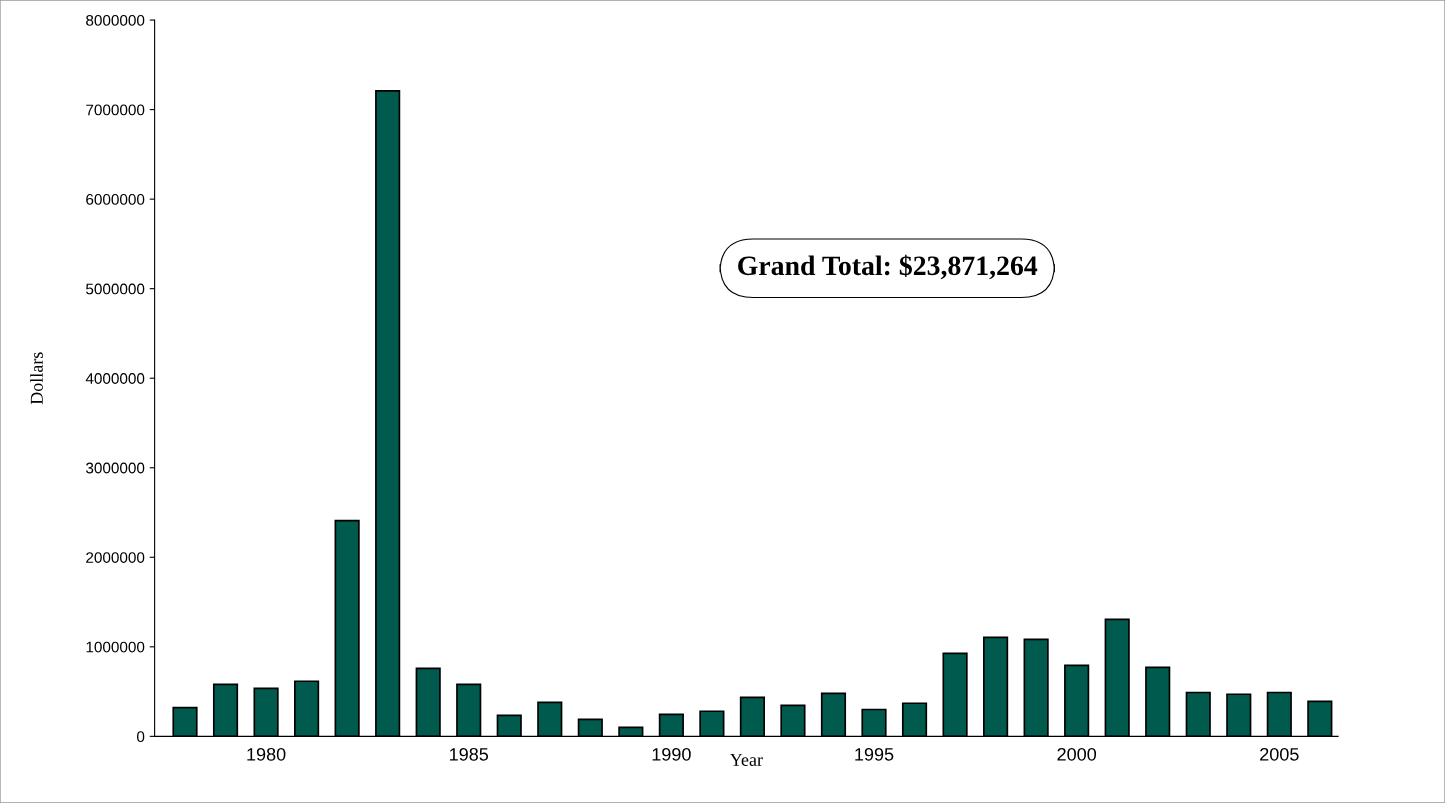 This screenshot has width=1445, height=803. I want to click on y-axis-title: Dollars, so click(36, 378).